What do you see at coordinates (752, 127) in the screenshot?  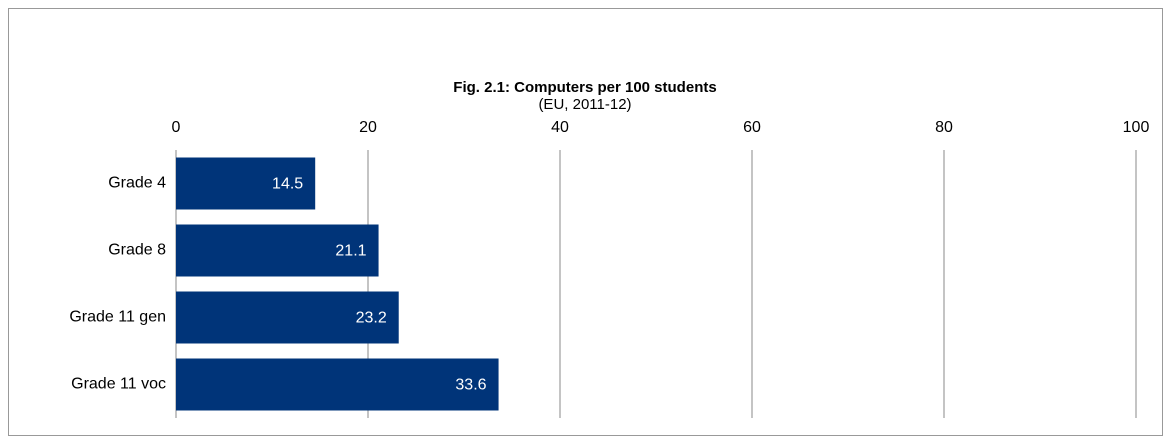 I see `x-tick-label: 60` at bounding box center [752, 127].